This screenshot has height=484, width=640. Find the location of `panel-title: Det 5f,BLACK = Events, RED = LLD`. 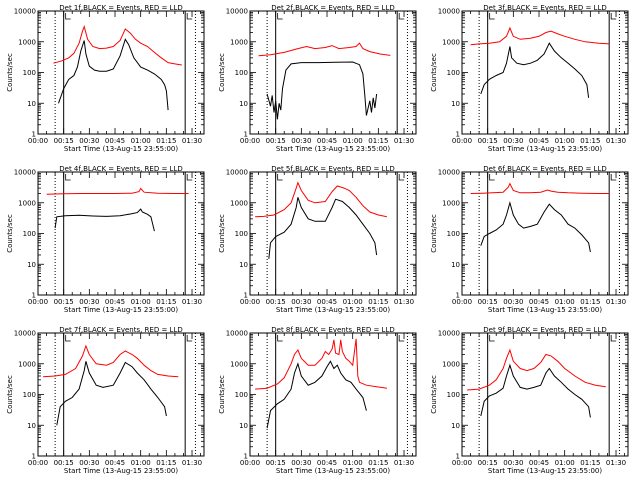

panel-title: Det 5f,BLACK = Events, RED = LLD is located at coordinates (332, 169).